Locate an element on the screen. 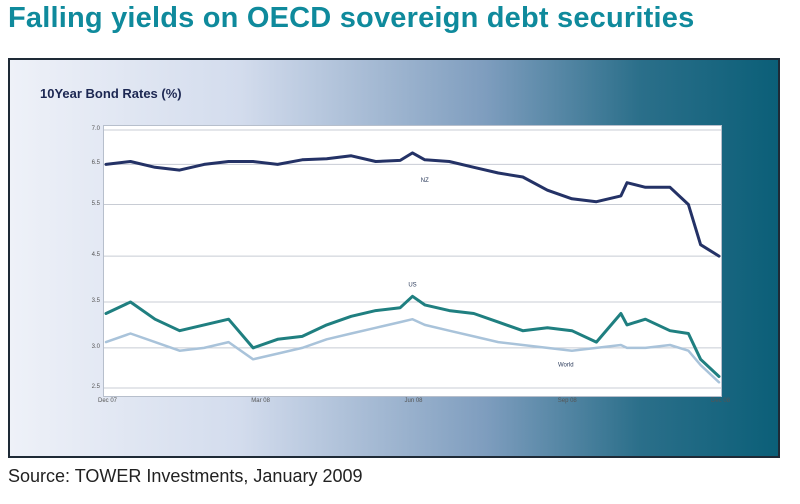  series-line-world is located at coordinates (412, 350).